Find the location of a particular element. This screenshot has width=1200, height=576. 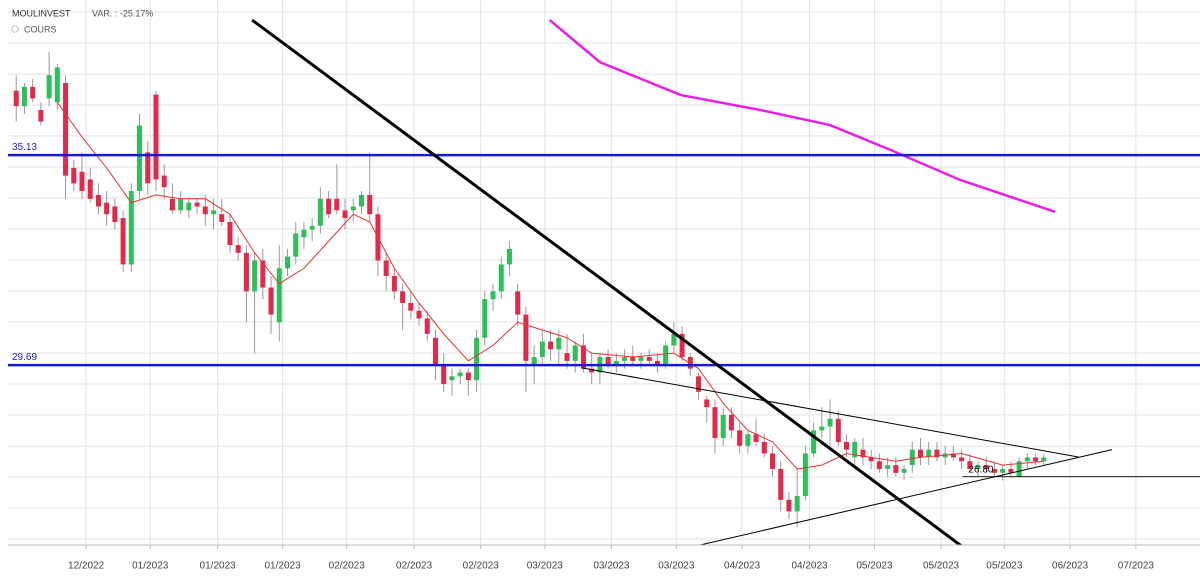

trendline is located at coordinates (906, 497).